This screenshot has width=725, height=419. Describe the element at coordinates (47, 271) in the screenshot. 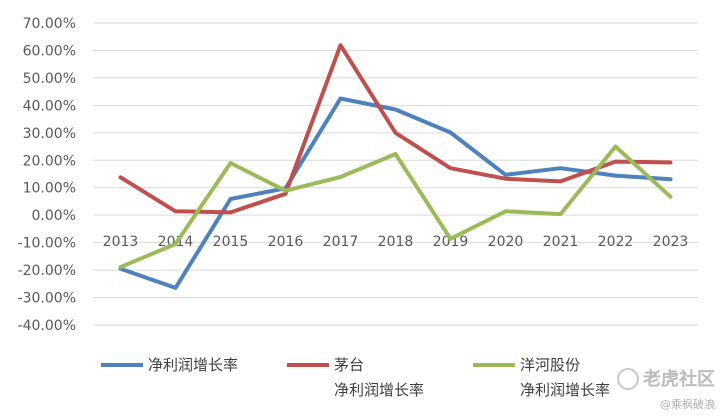

I see `y-tick-label: -20.00%` at that location.